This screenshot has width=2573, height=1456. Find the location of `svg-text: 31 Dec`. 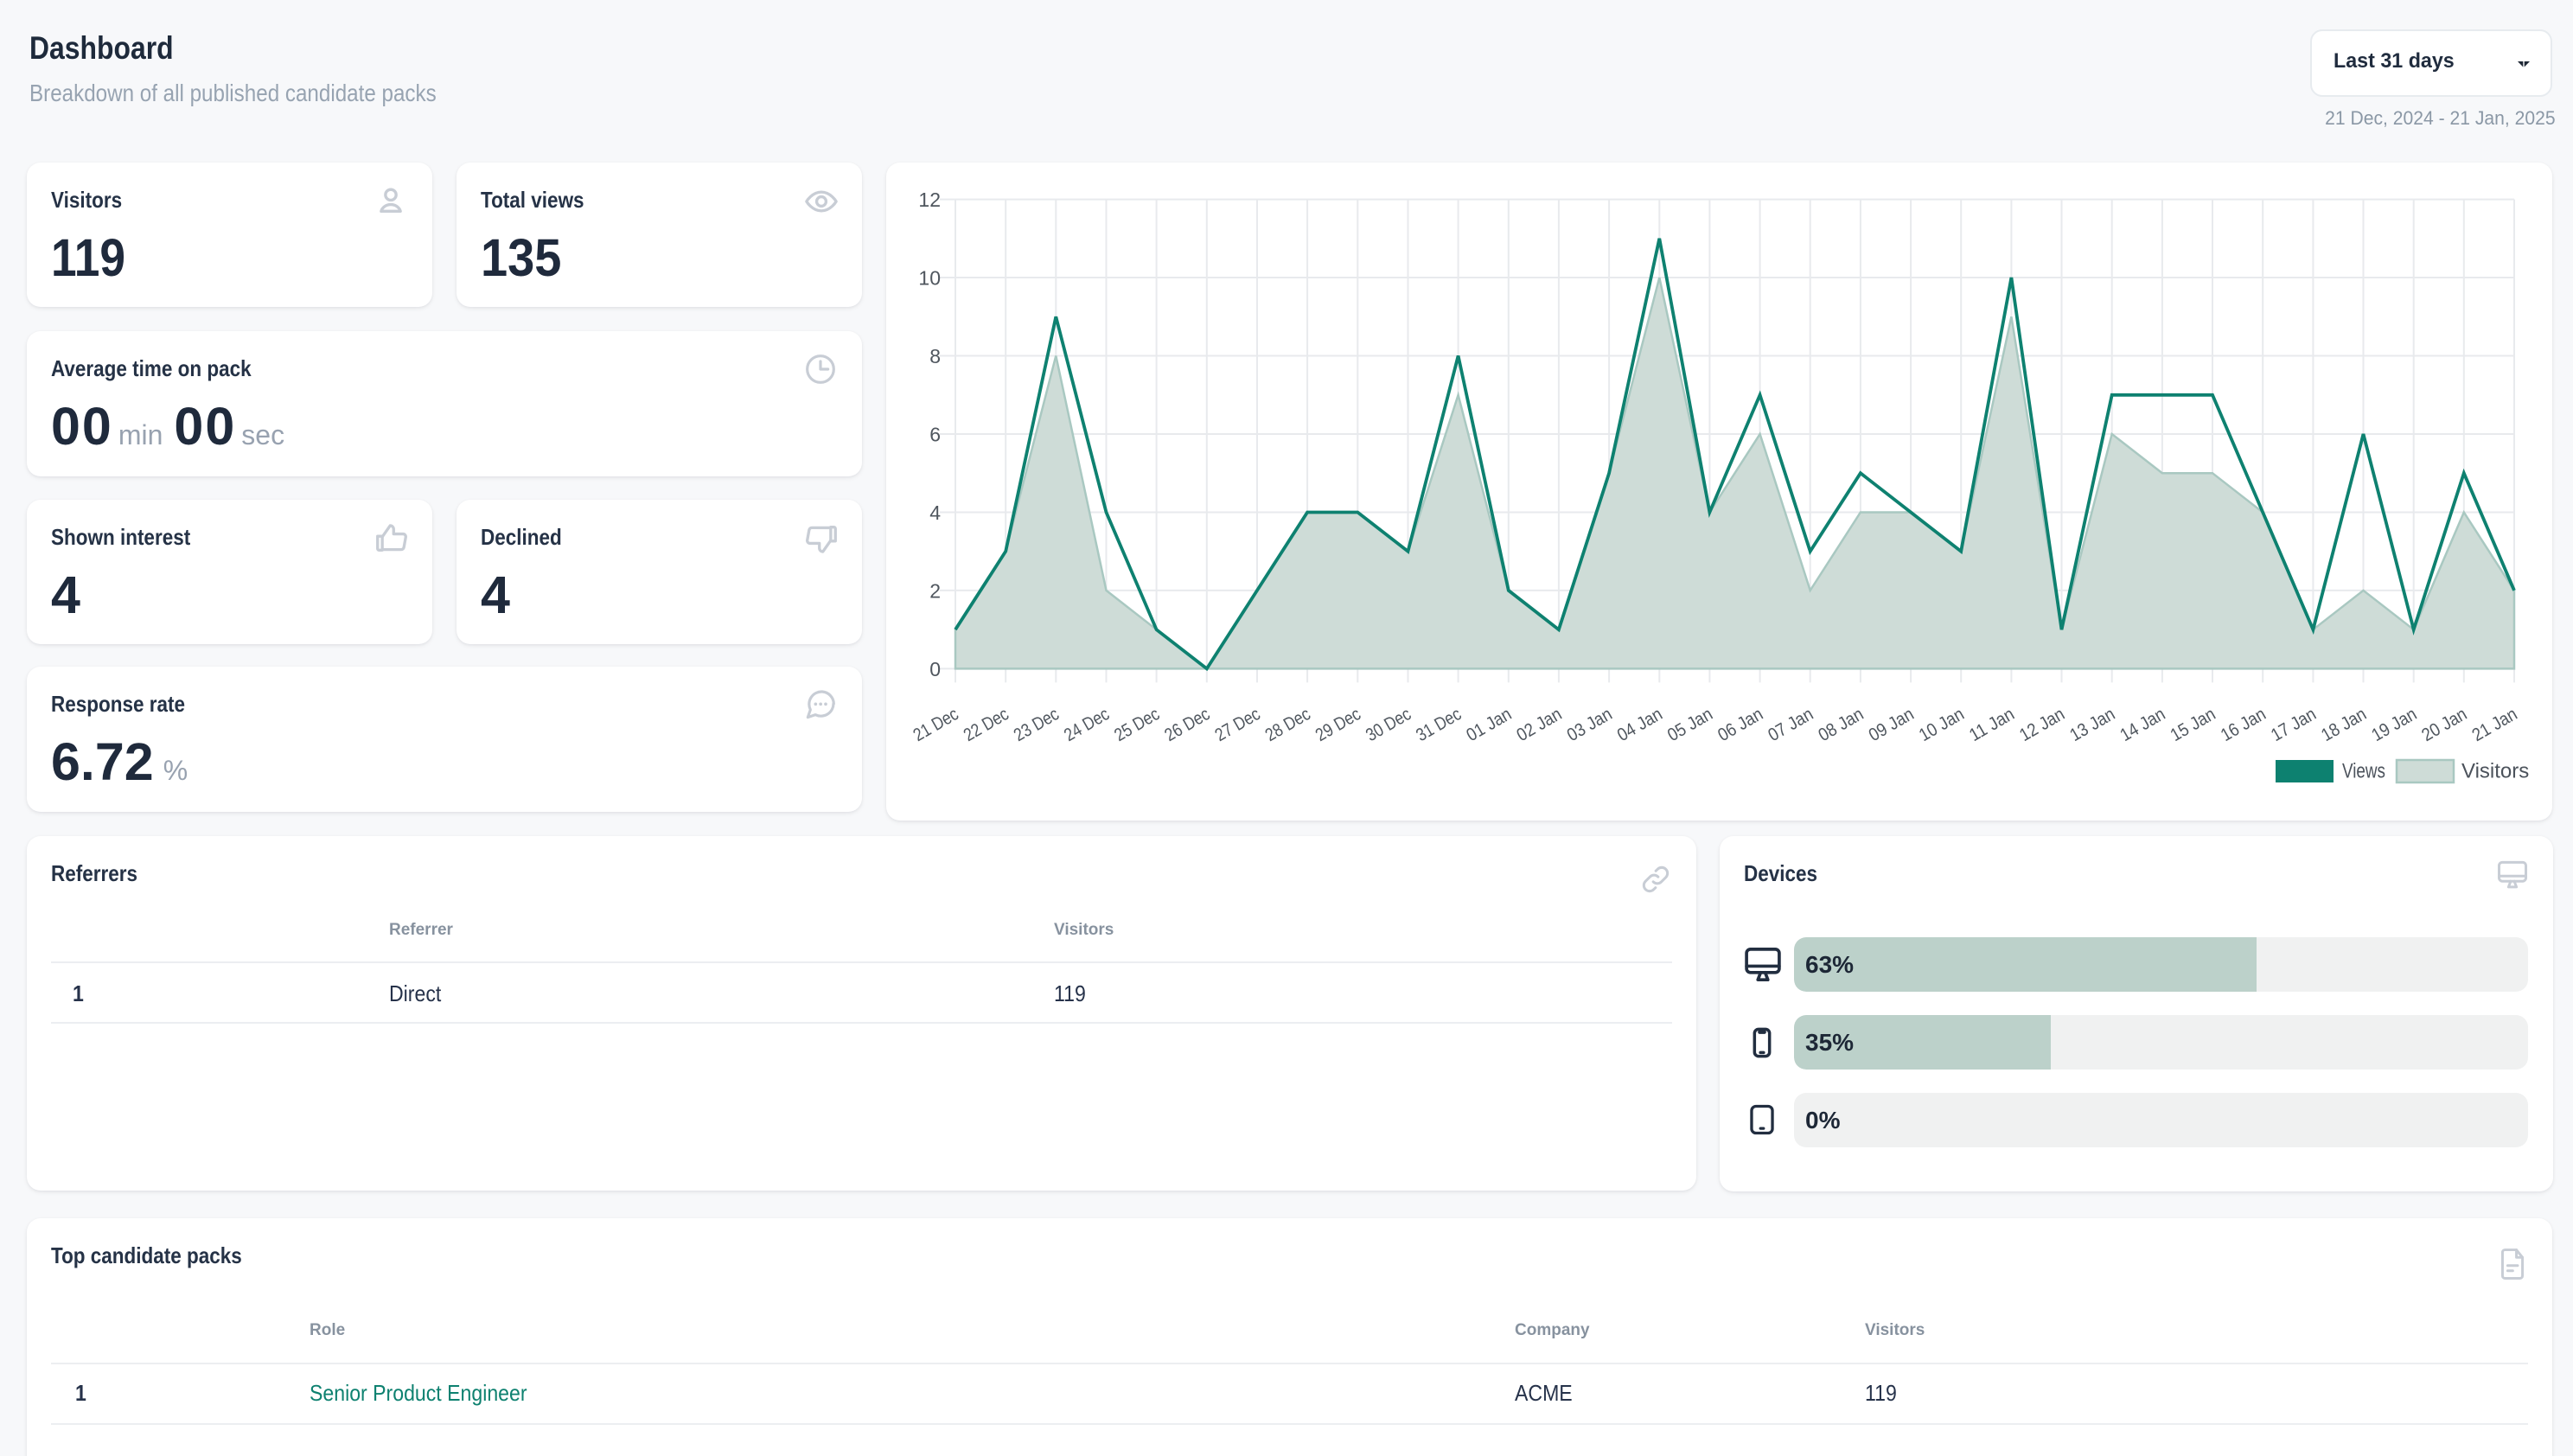

svg-text: 31 Dec is located at coordinates (1439, 725).